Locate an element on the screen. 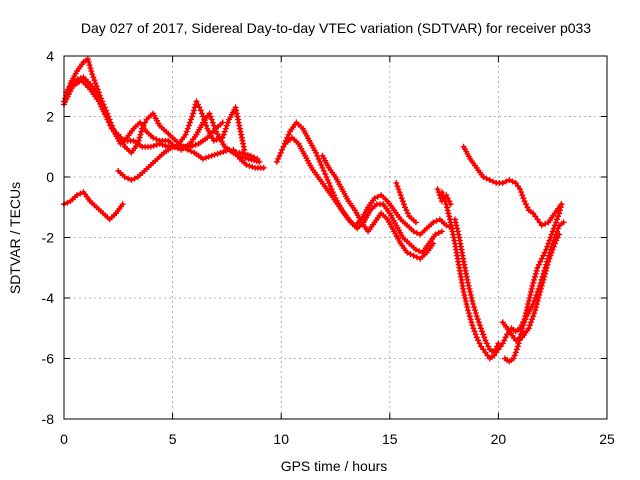 The height and width of the screenshot is (480, 640). x-tick-label: 0 is located at coordinates (64, 439).